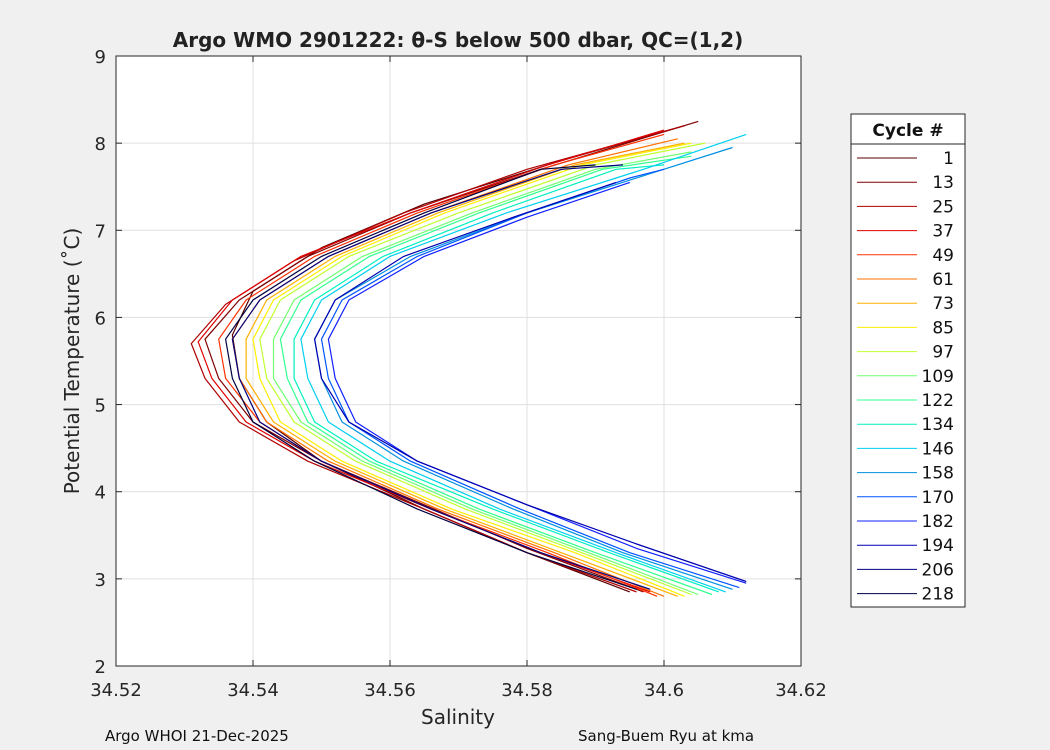  I want to click on legend-label-37: 37, so click(943, 232).